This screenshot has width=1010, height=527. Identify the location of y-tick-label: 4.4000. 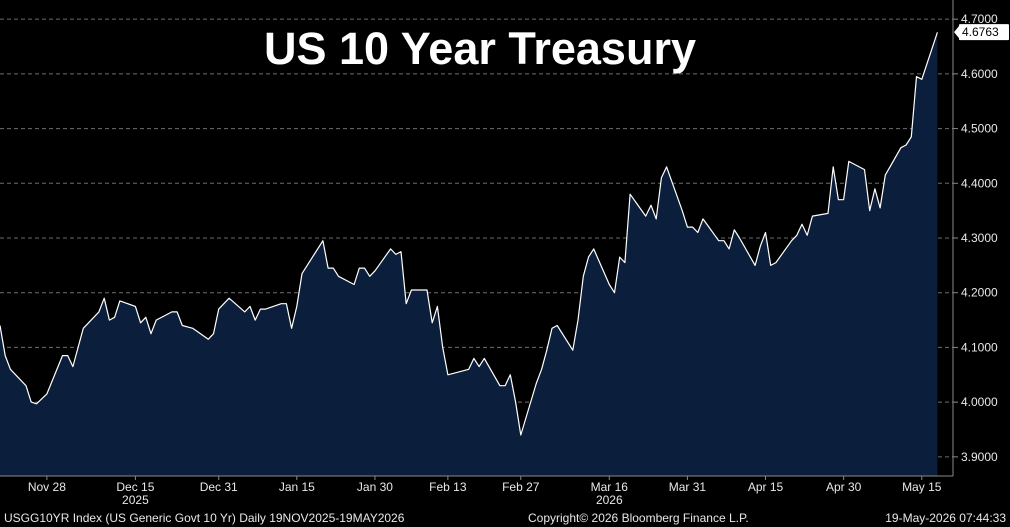
(979, 183).